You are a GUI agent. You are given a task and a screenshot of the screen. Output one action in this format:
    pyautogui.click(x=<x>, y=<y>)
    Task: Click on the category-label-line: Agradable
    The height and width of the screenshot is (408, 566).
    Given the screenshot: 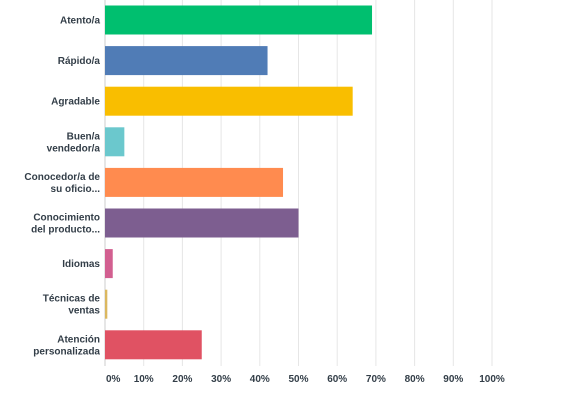 What is the action you would take?
    pyautogui.click(x=75, y=102)
    